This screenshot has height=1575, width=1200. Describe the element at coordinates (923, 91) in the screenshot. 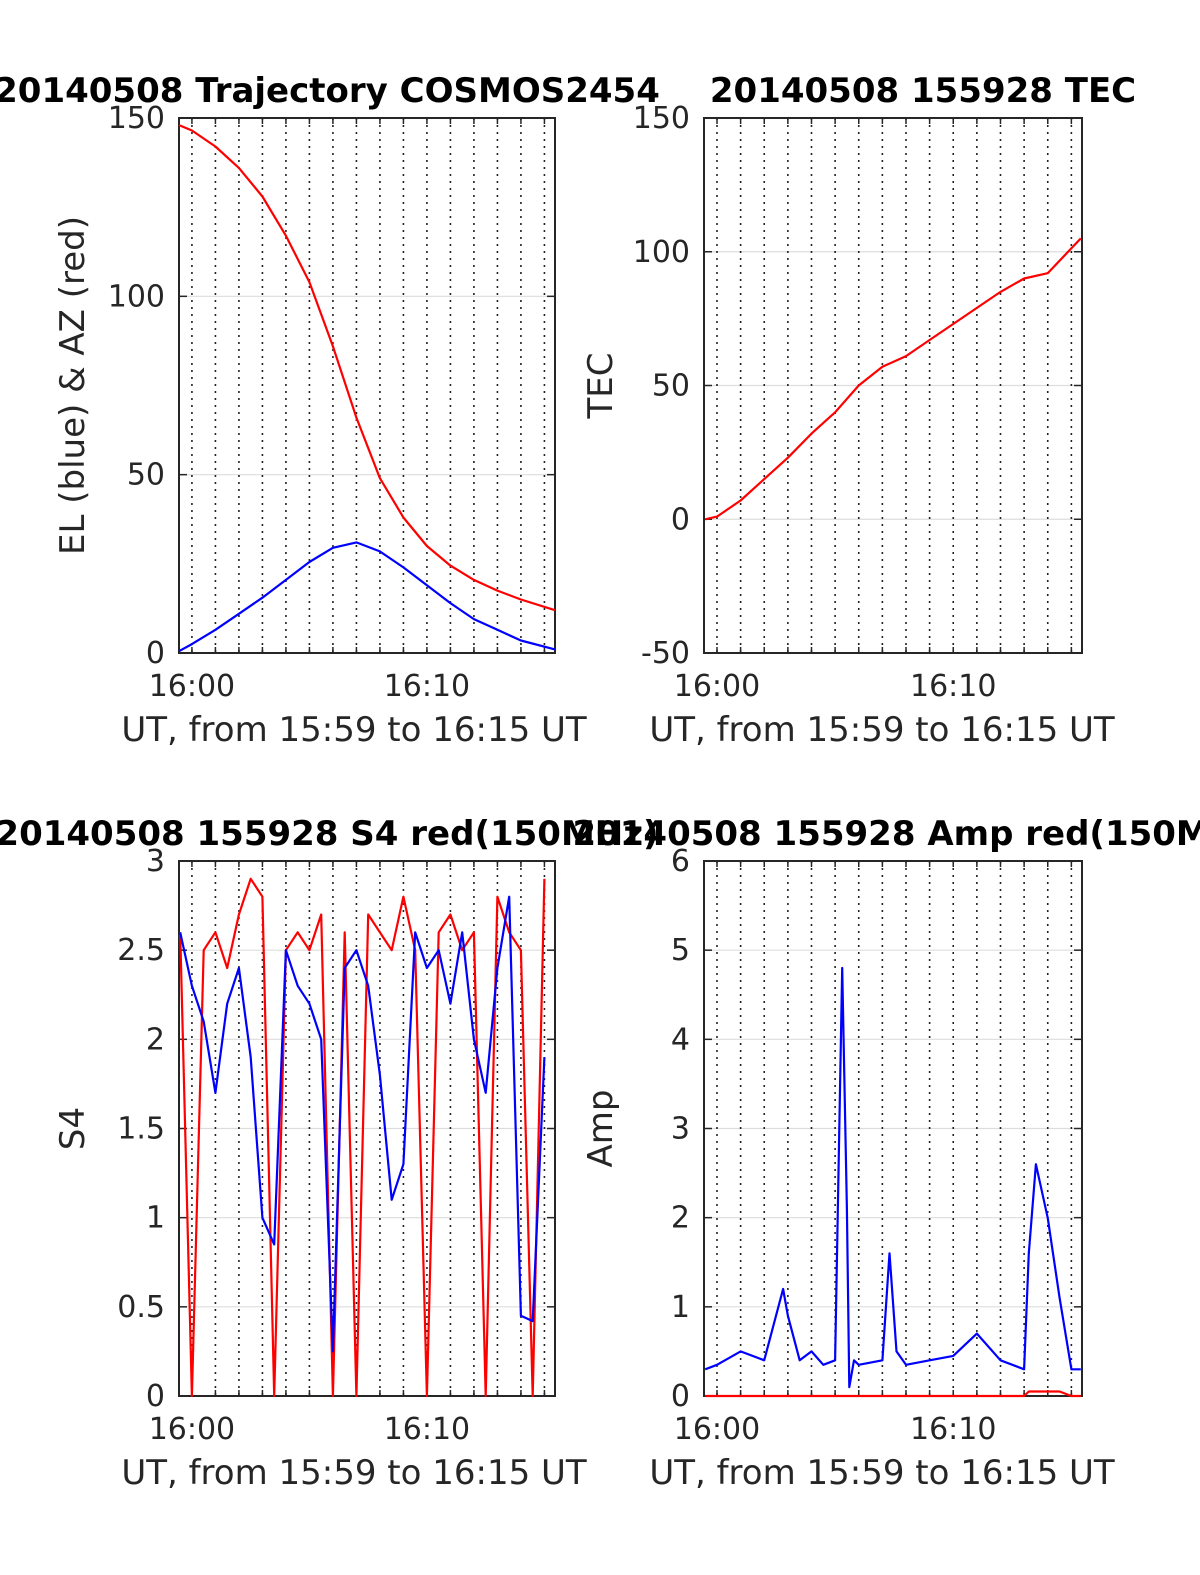

I see `chart-title: 20140508 155928 TEC` at that location.